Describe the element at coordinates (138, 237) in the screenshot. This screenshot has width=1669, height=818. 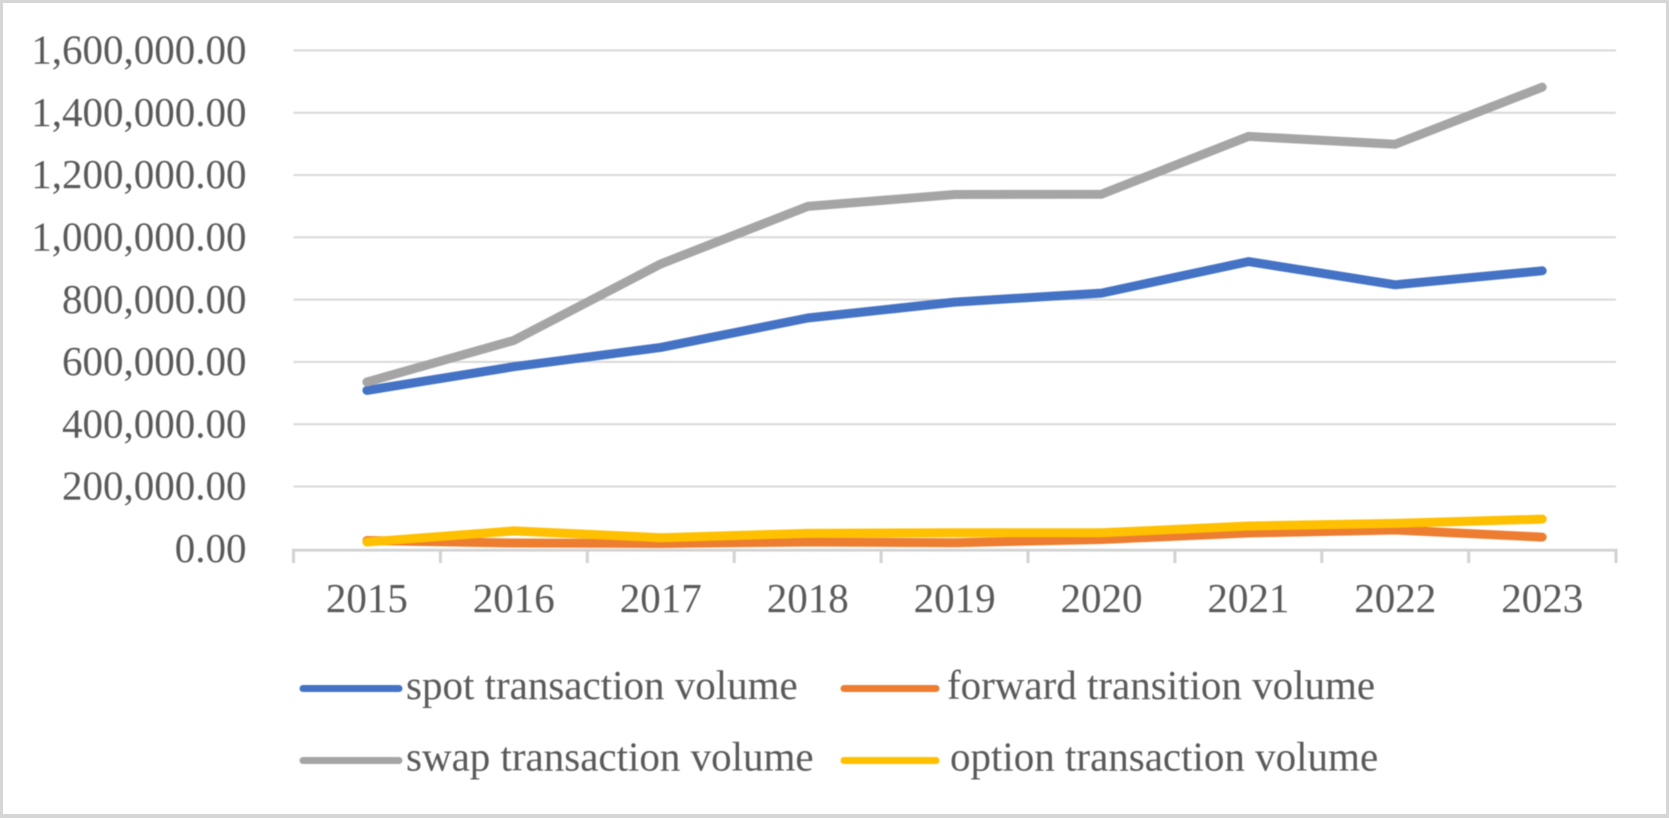
I see `svg-text: 1,000,000.00` at that location.